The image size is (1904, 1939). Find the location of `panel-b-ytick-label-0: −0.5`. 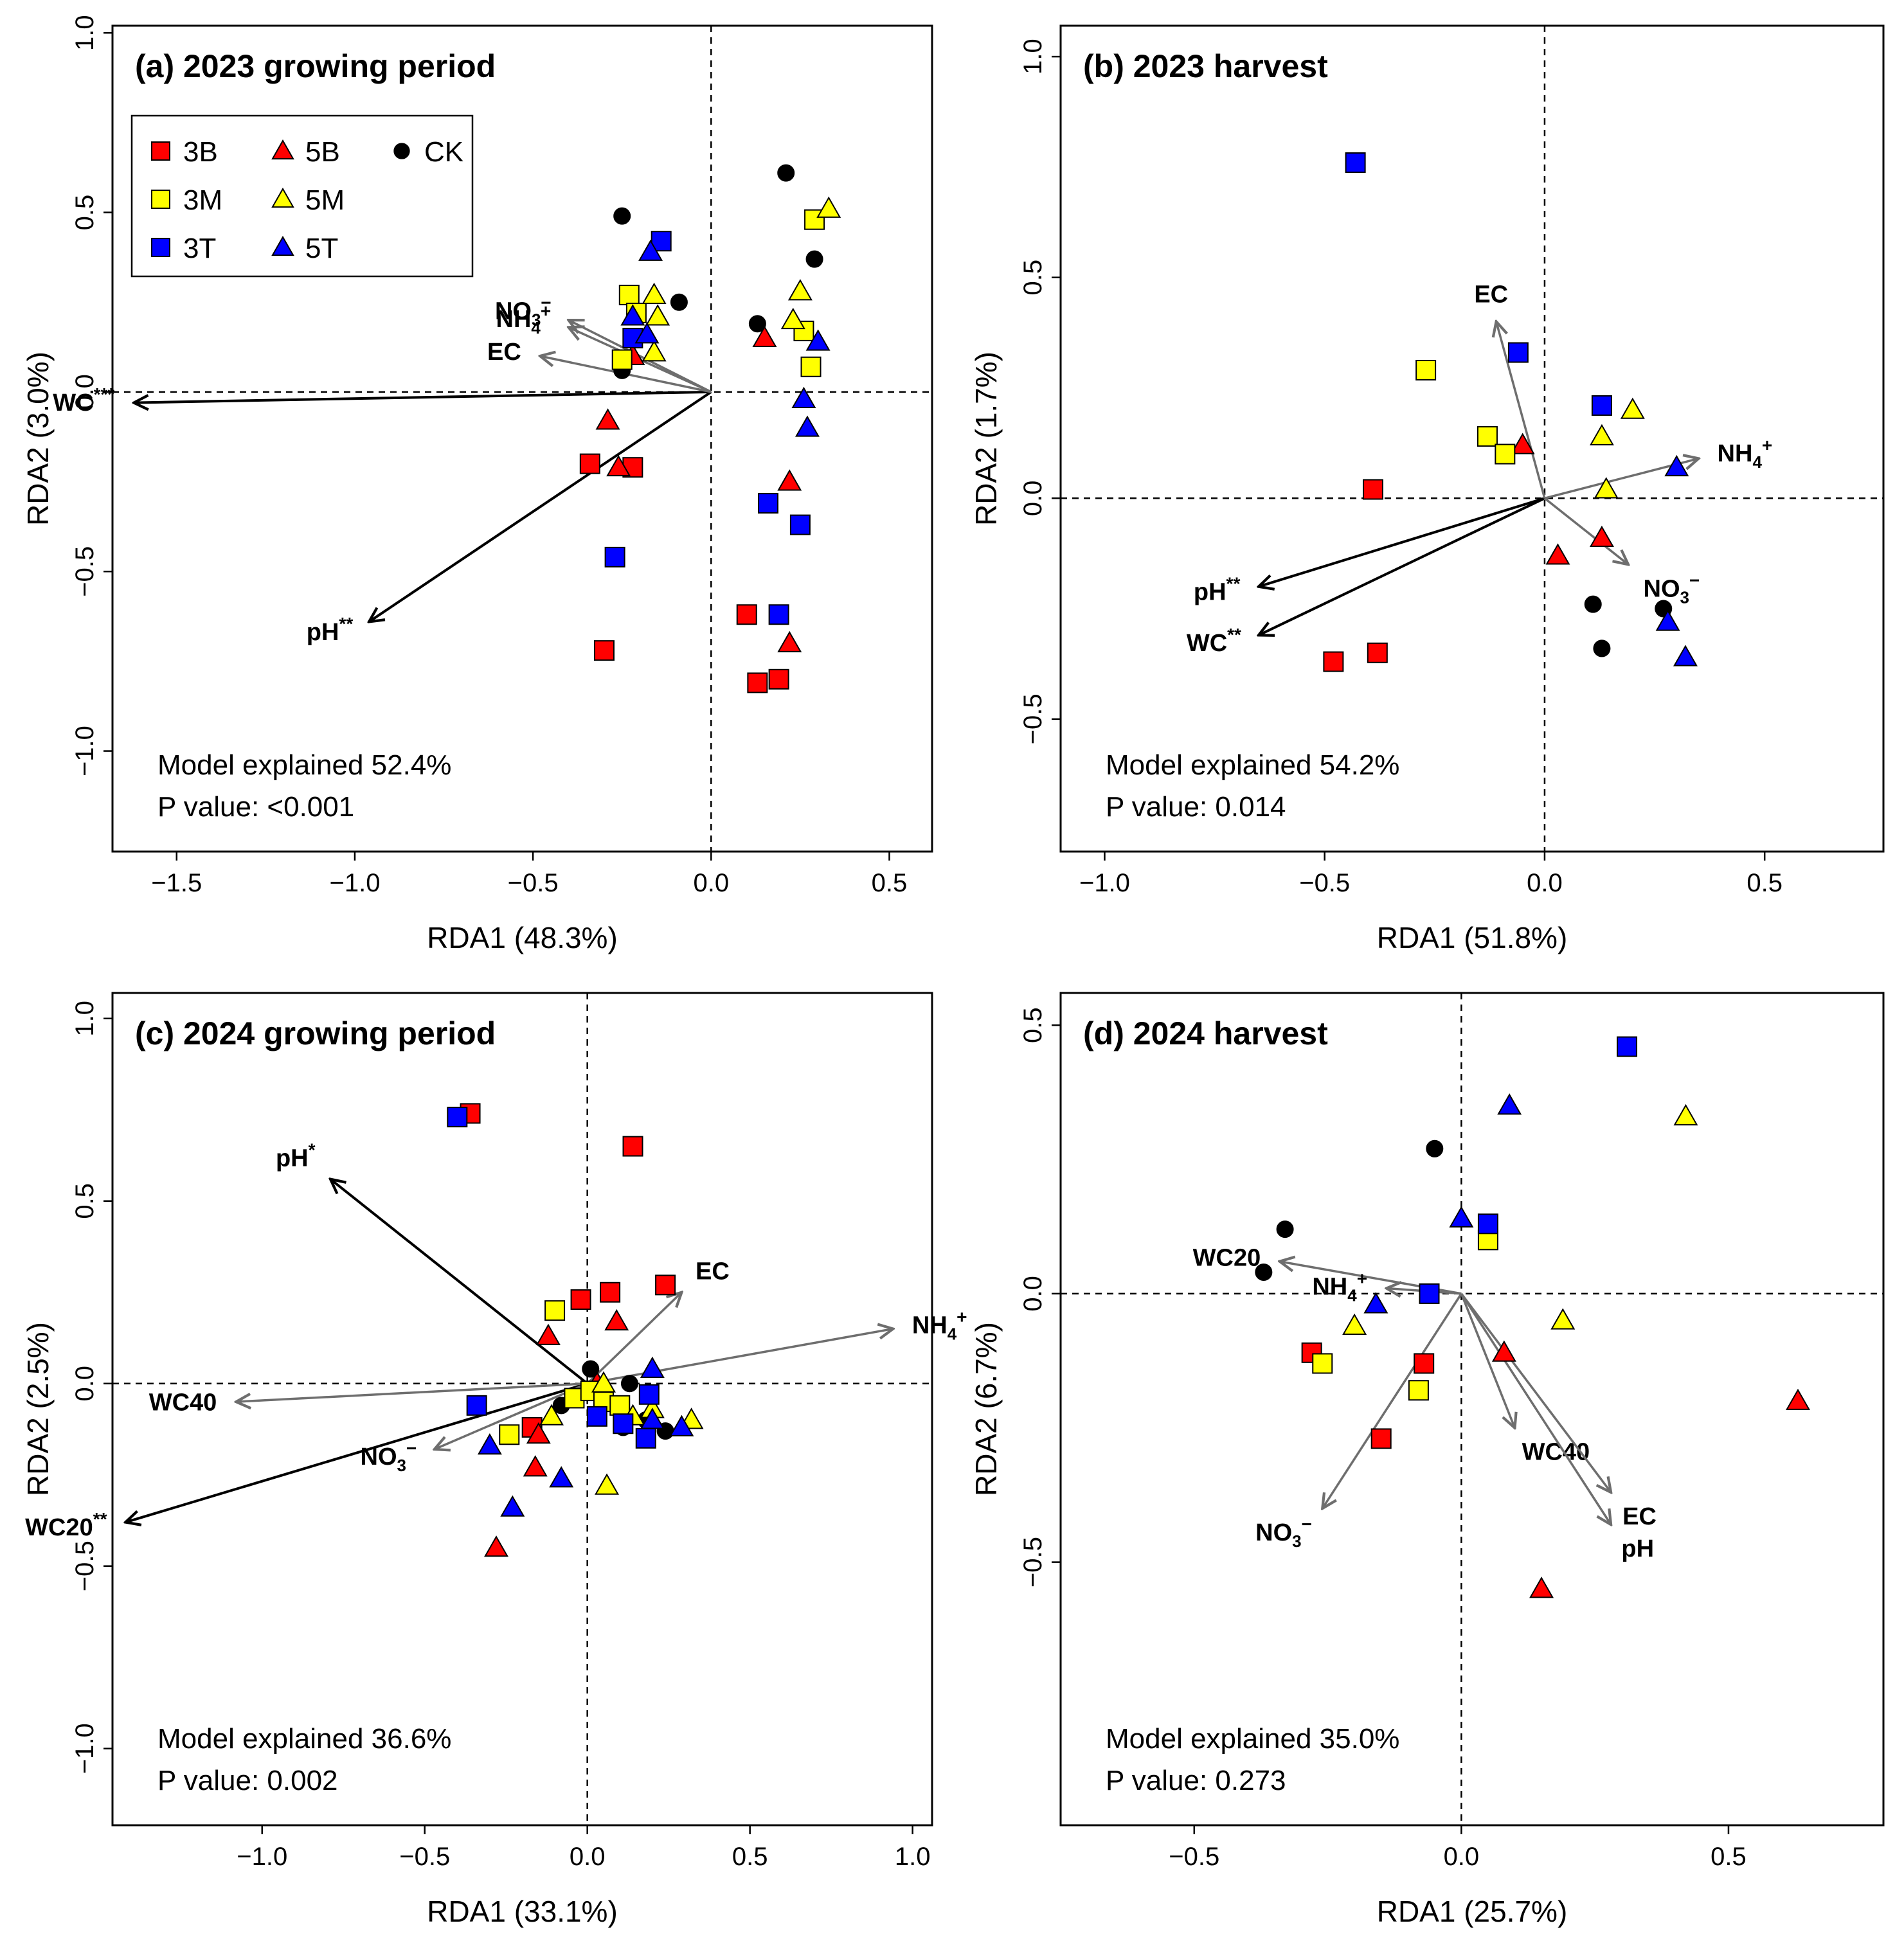

panel-b-ytick-label-0: −0.5 is located at coordinates (1033, 718).